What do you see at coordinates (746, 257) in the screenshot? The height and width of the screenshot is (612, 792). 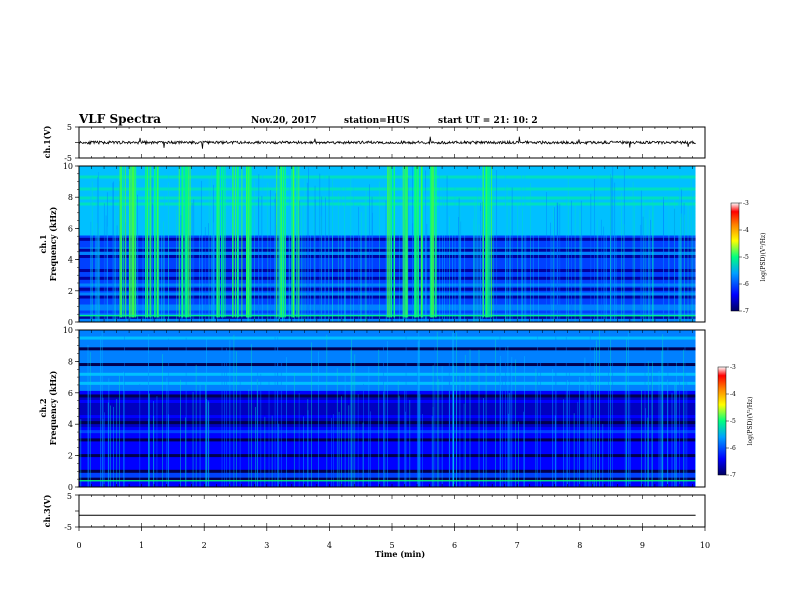 I see `ch1-spectrogram-colorbar-tick-label: -5` at bounding box center [746, 257].